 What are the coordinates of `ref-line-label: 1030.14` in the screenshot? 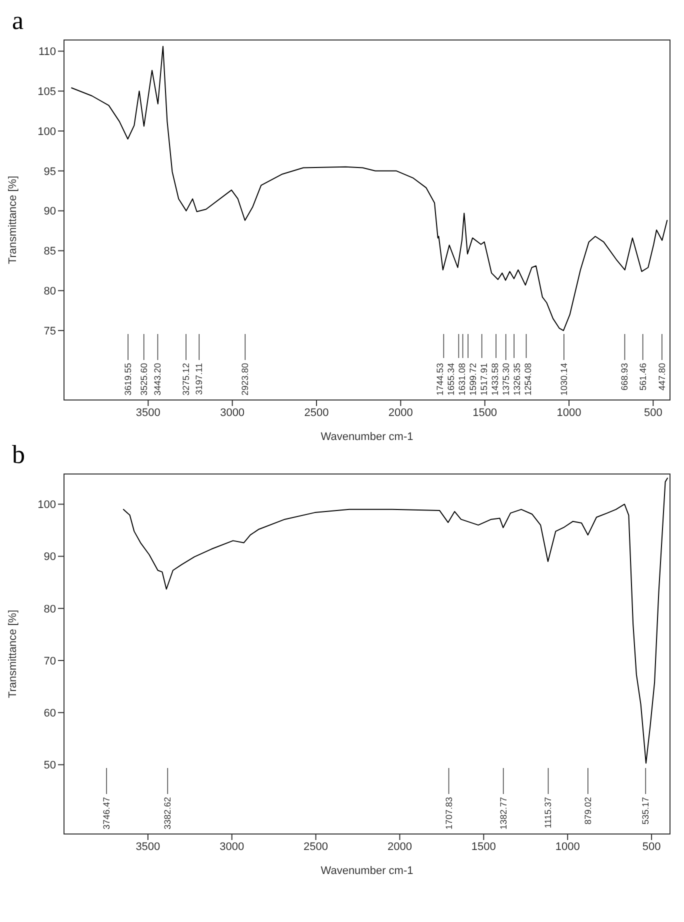 It's located at (563, 379).